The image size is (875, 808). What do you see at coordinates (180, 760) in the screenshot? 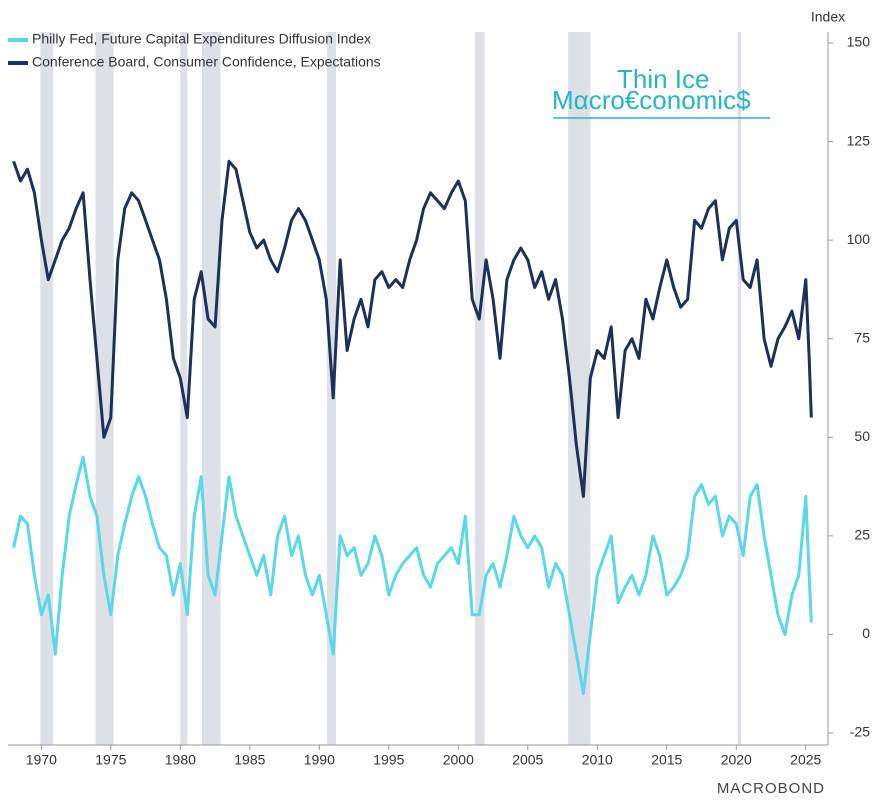
I see `x-tick-label: 1980` at bounding box center [180, 760].